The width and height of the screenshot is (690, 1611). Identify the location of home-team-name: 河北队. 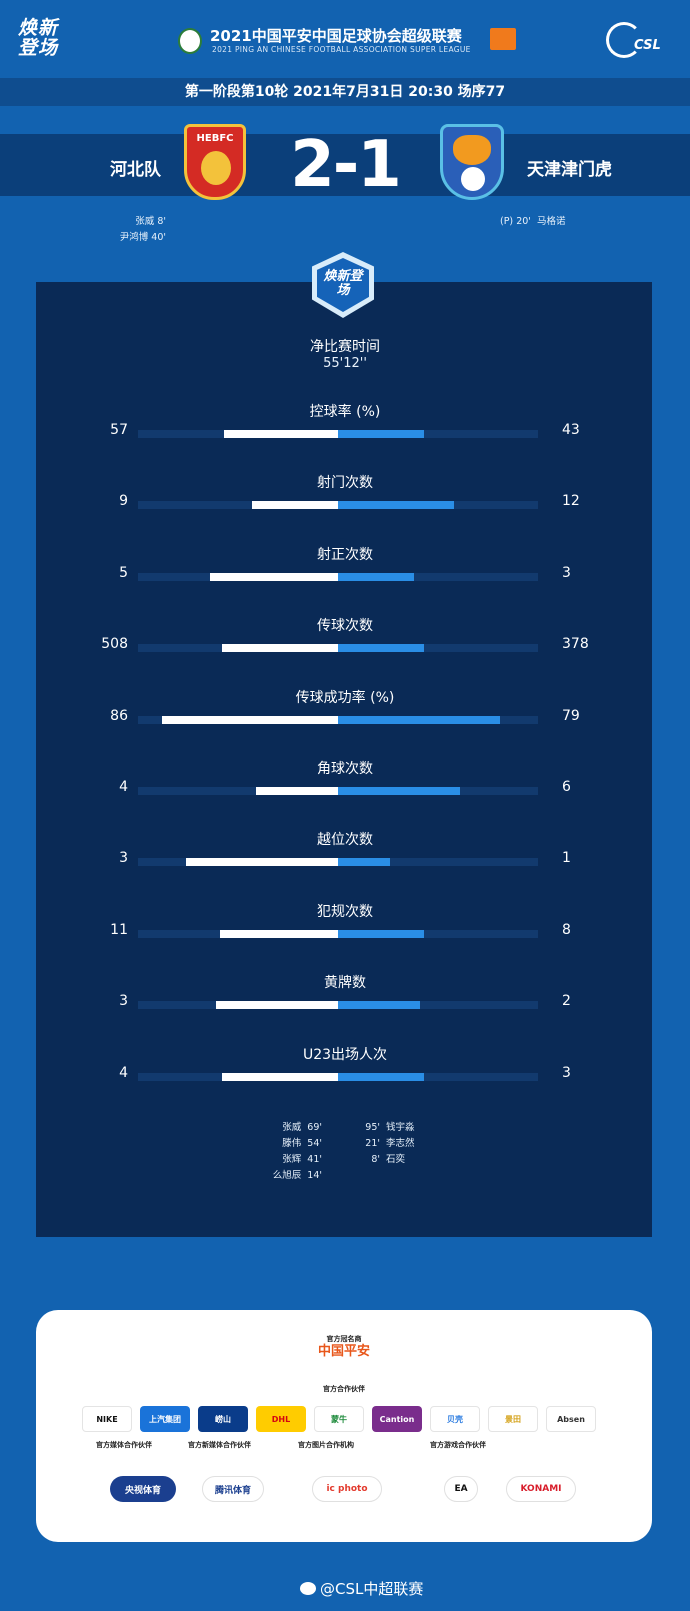
(135, 170).